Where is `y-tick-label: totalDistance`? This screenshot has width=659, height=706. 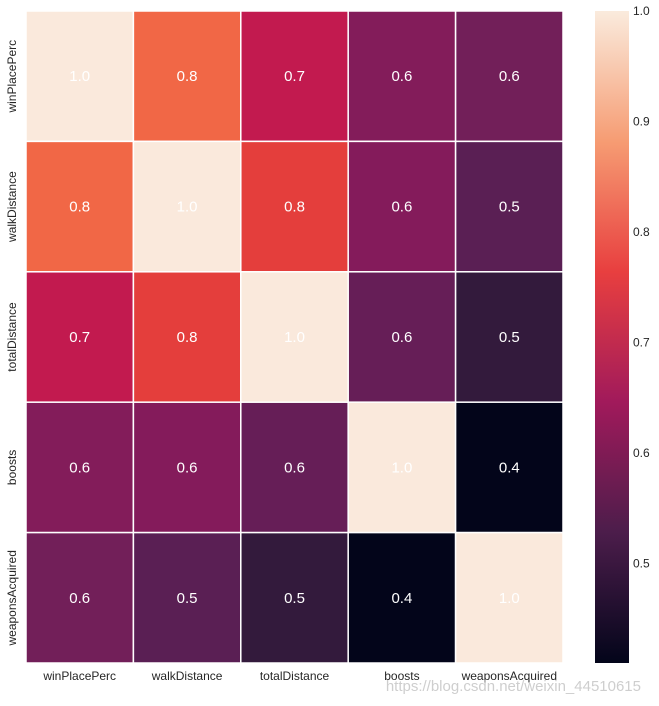
y-tick-label: totalDistance is located at coordinates (12, 337).